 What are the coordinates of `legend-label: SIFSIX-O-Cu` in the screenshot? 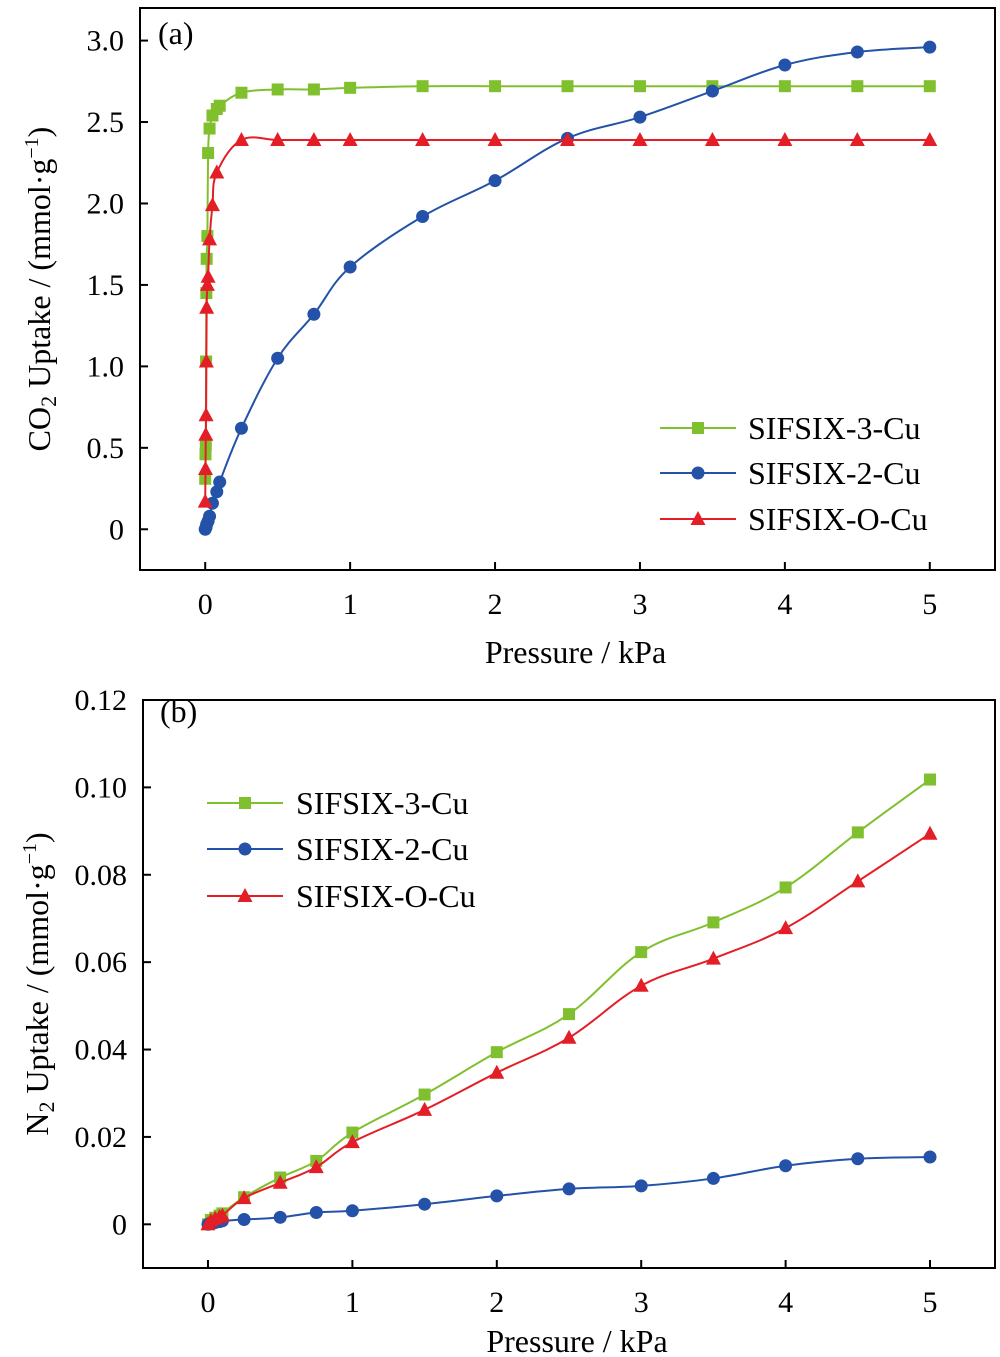 It's located at (838, 519).